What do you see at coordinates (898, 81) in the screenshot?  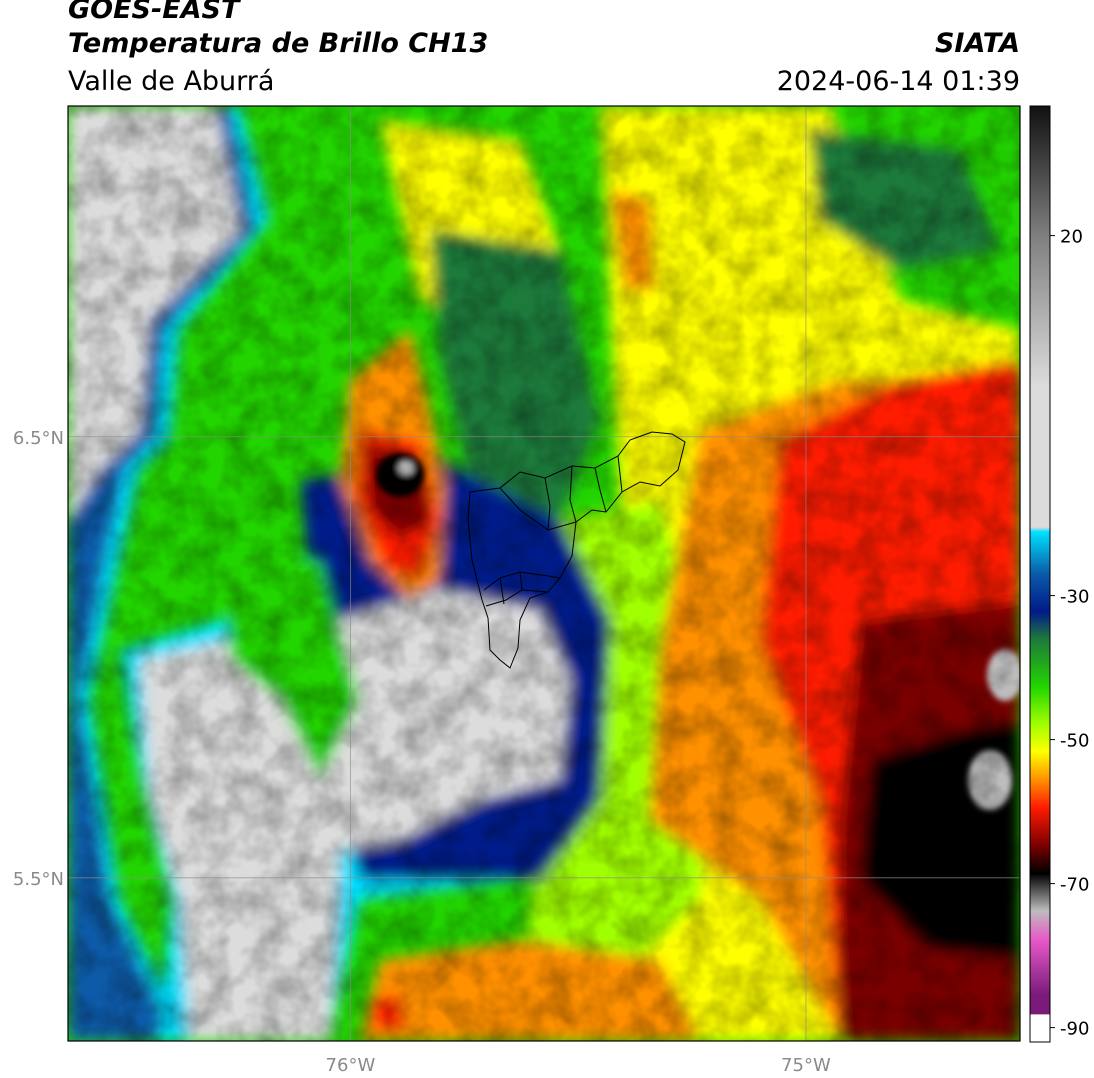 I see `datetime-label: 2024-06-14 01:39` at bounding box center [898, 81].